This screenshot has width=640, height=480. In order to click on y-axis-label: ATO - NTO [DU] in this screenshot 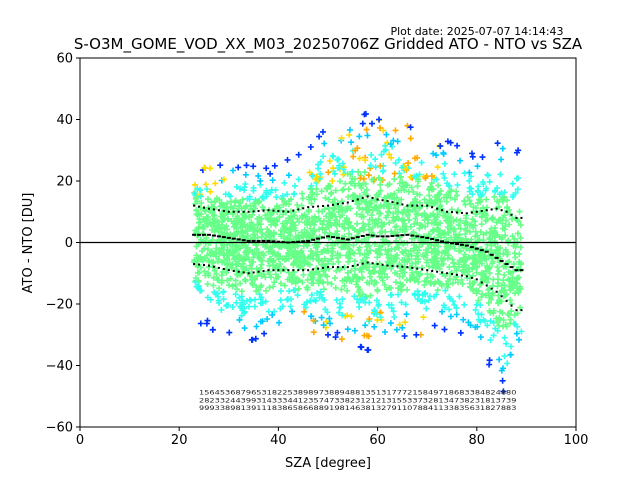, I will do `click(28, 243)`.